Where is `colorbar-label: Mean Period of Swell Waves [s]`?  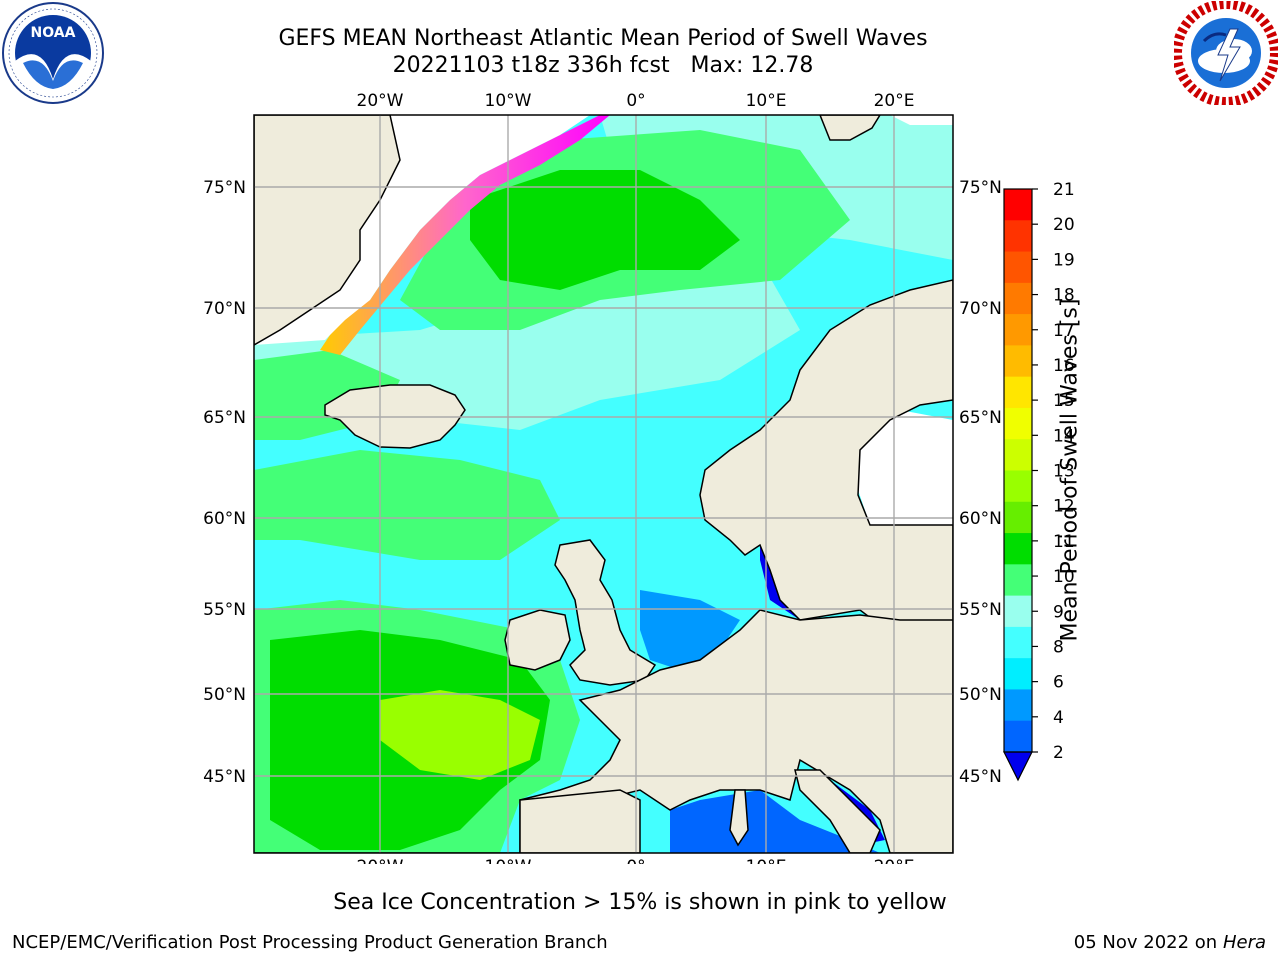
colorbar-label: Mean Period of Swell Waves [s] is located at coordinates (1070, 470).